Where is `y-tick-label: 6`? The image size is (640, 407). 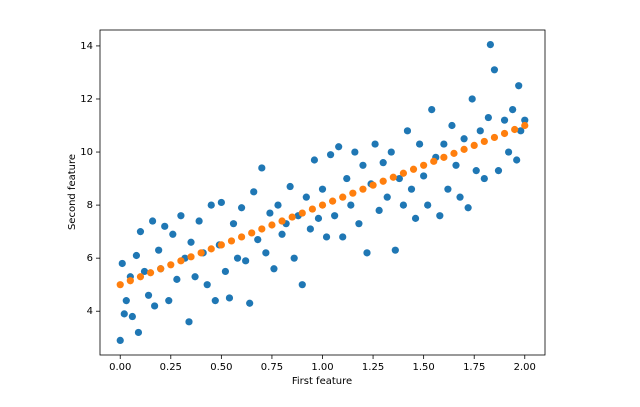 y-tick-label: 6 is located at coordinates (90, 258).